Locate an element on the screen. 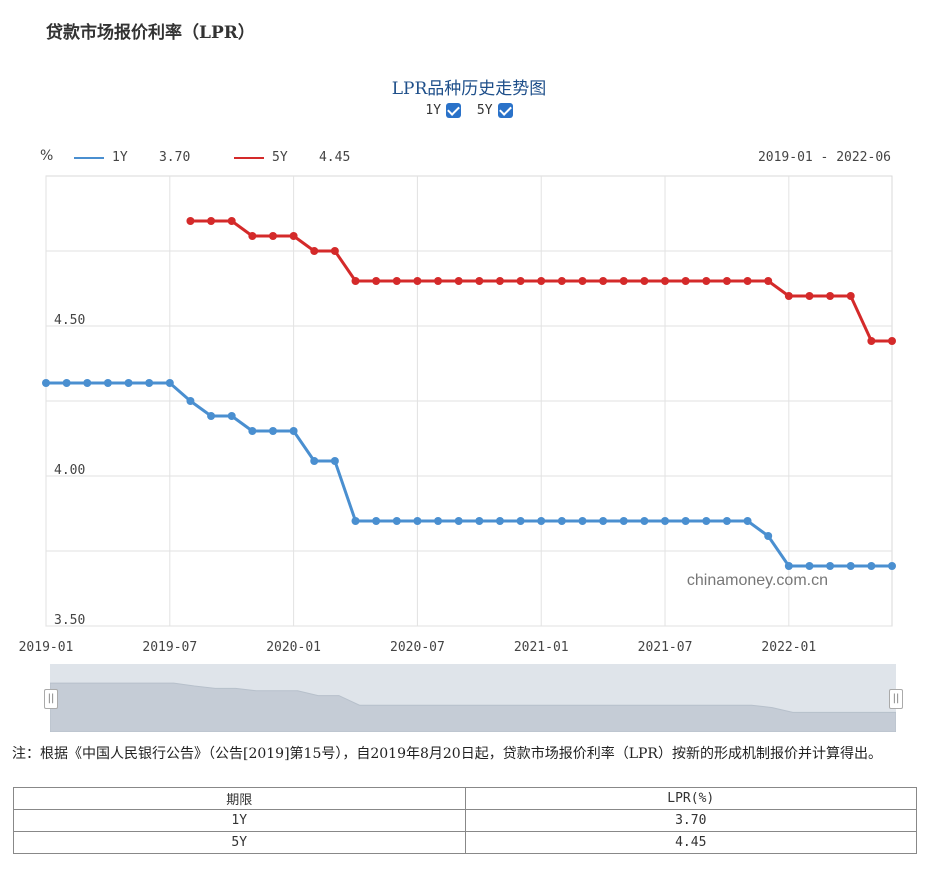 The height and width of the screenshot is (870, 938). table-cell: 3.70 is located at coordinates (690, 820).